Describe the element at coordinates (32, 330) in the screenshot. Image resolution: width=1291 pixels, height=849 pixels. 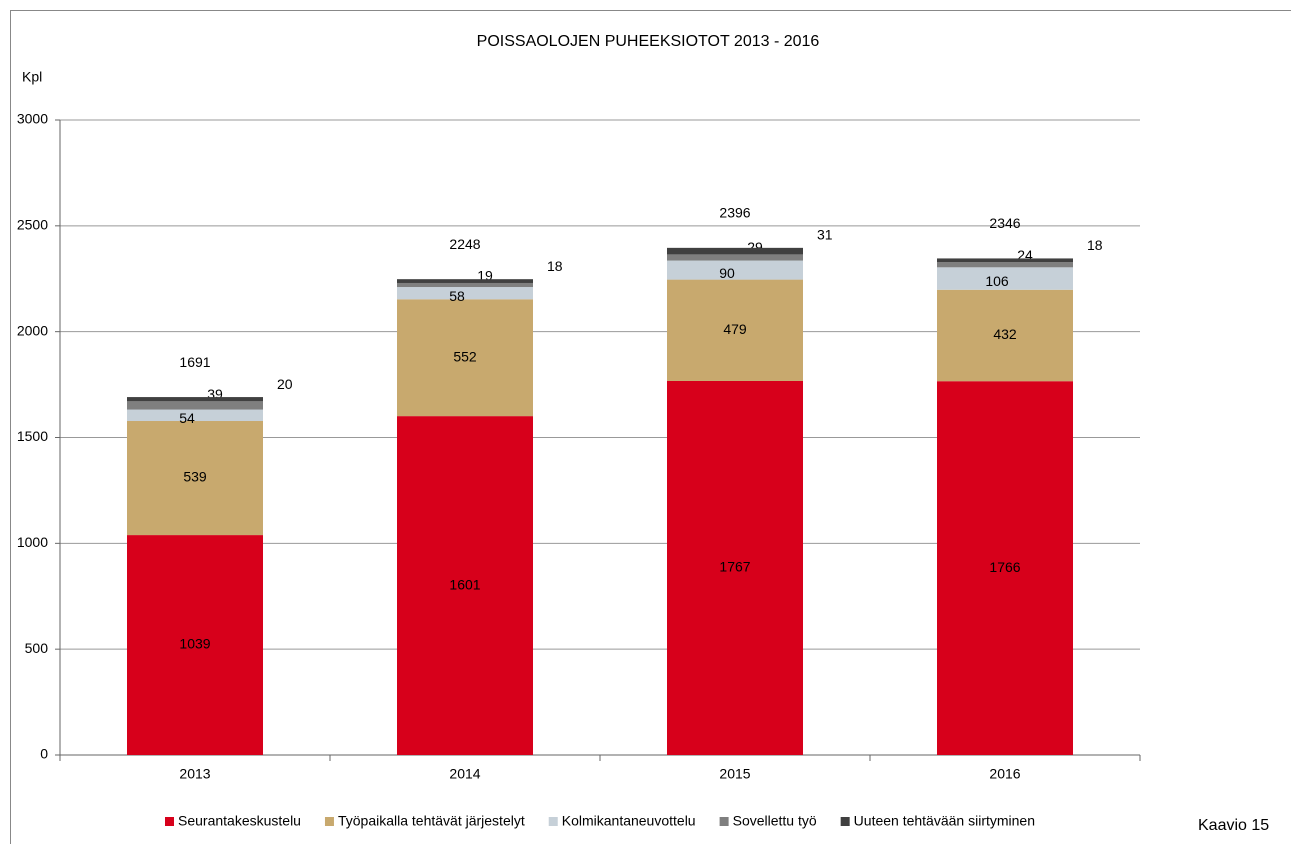
I see `y-tick-label: 2000` at that location.